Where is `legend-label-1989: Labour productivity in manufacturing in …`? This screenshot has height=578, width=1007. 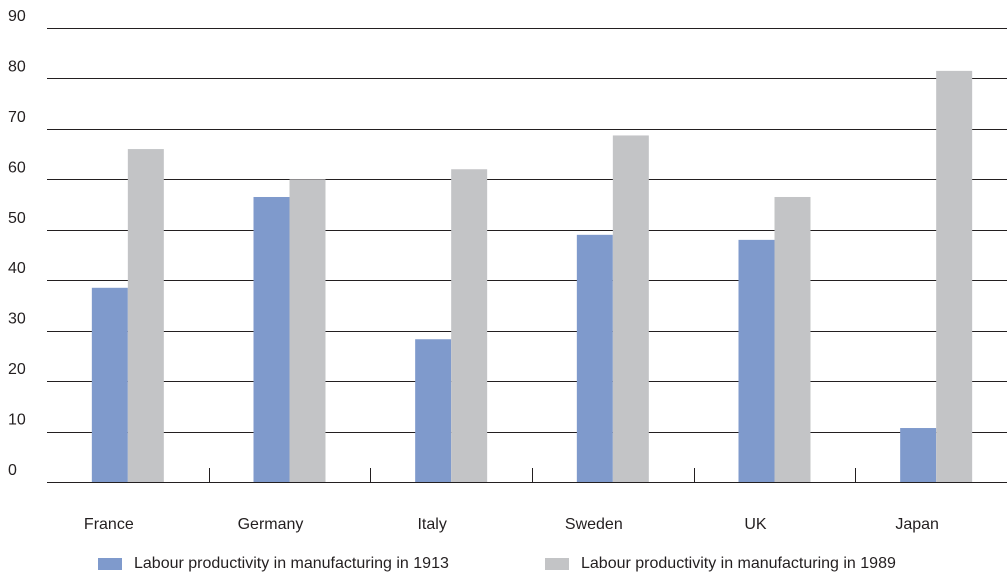
legend-label-1989: Labour productivity in manufacturing in … is located at coordinates (738, 563).